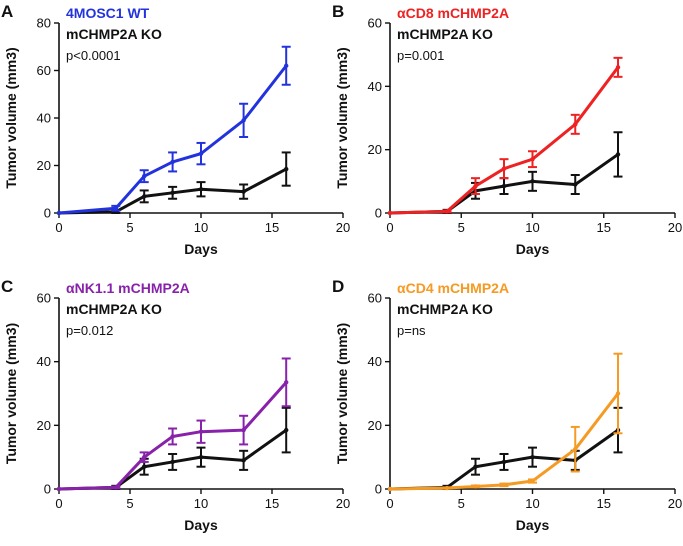  Describe the element at coordinates (128, 288) in the screenshot. I see `legend-treatment: αNK1.1 mCHMP2A` at that location.